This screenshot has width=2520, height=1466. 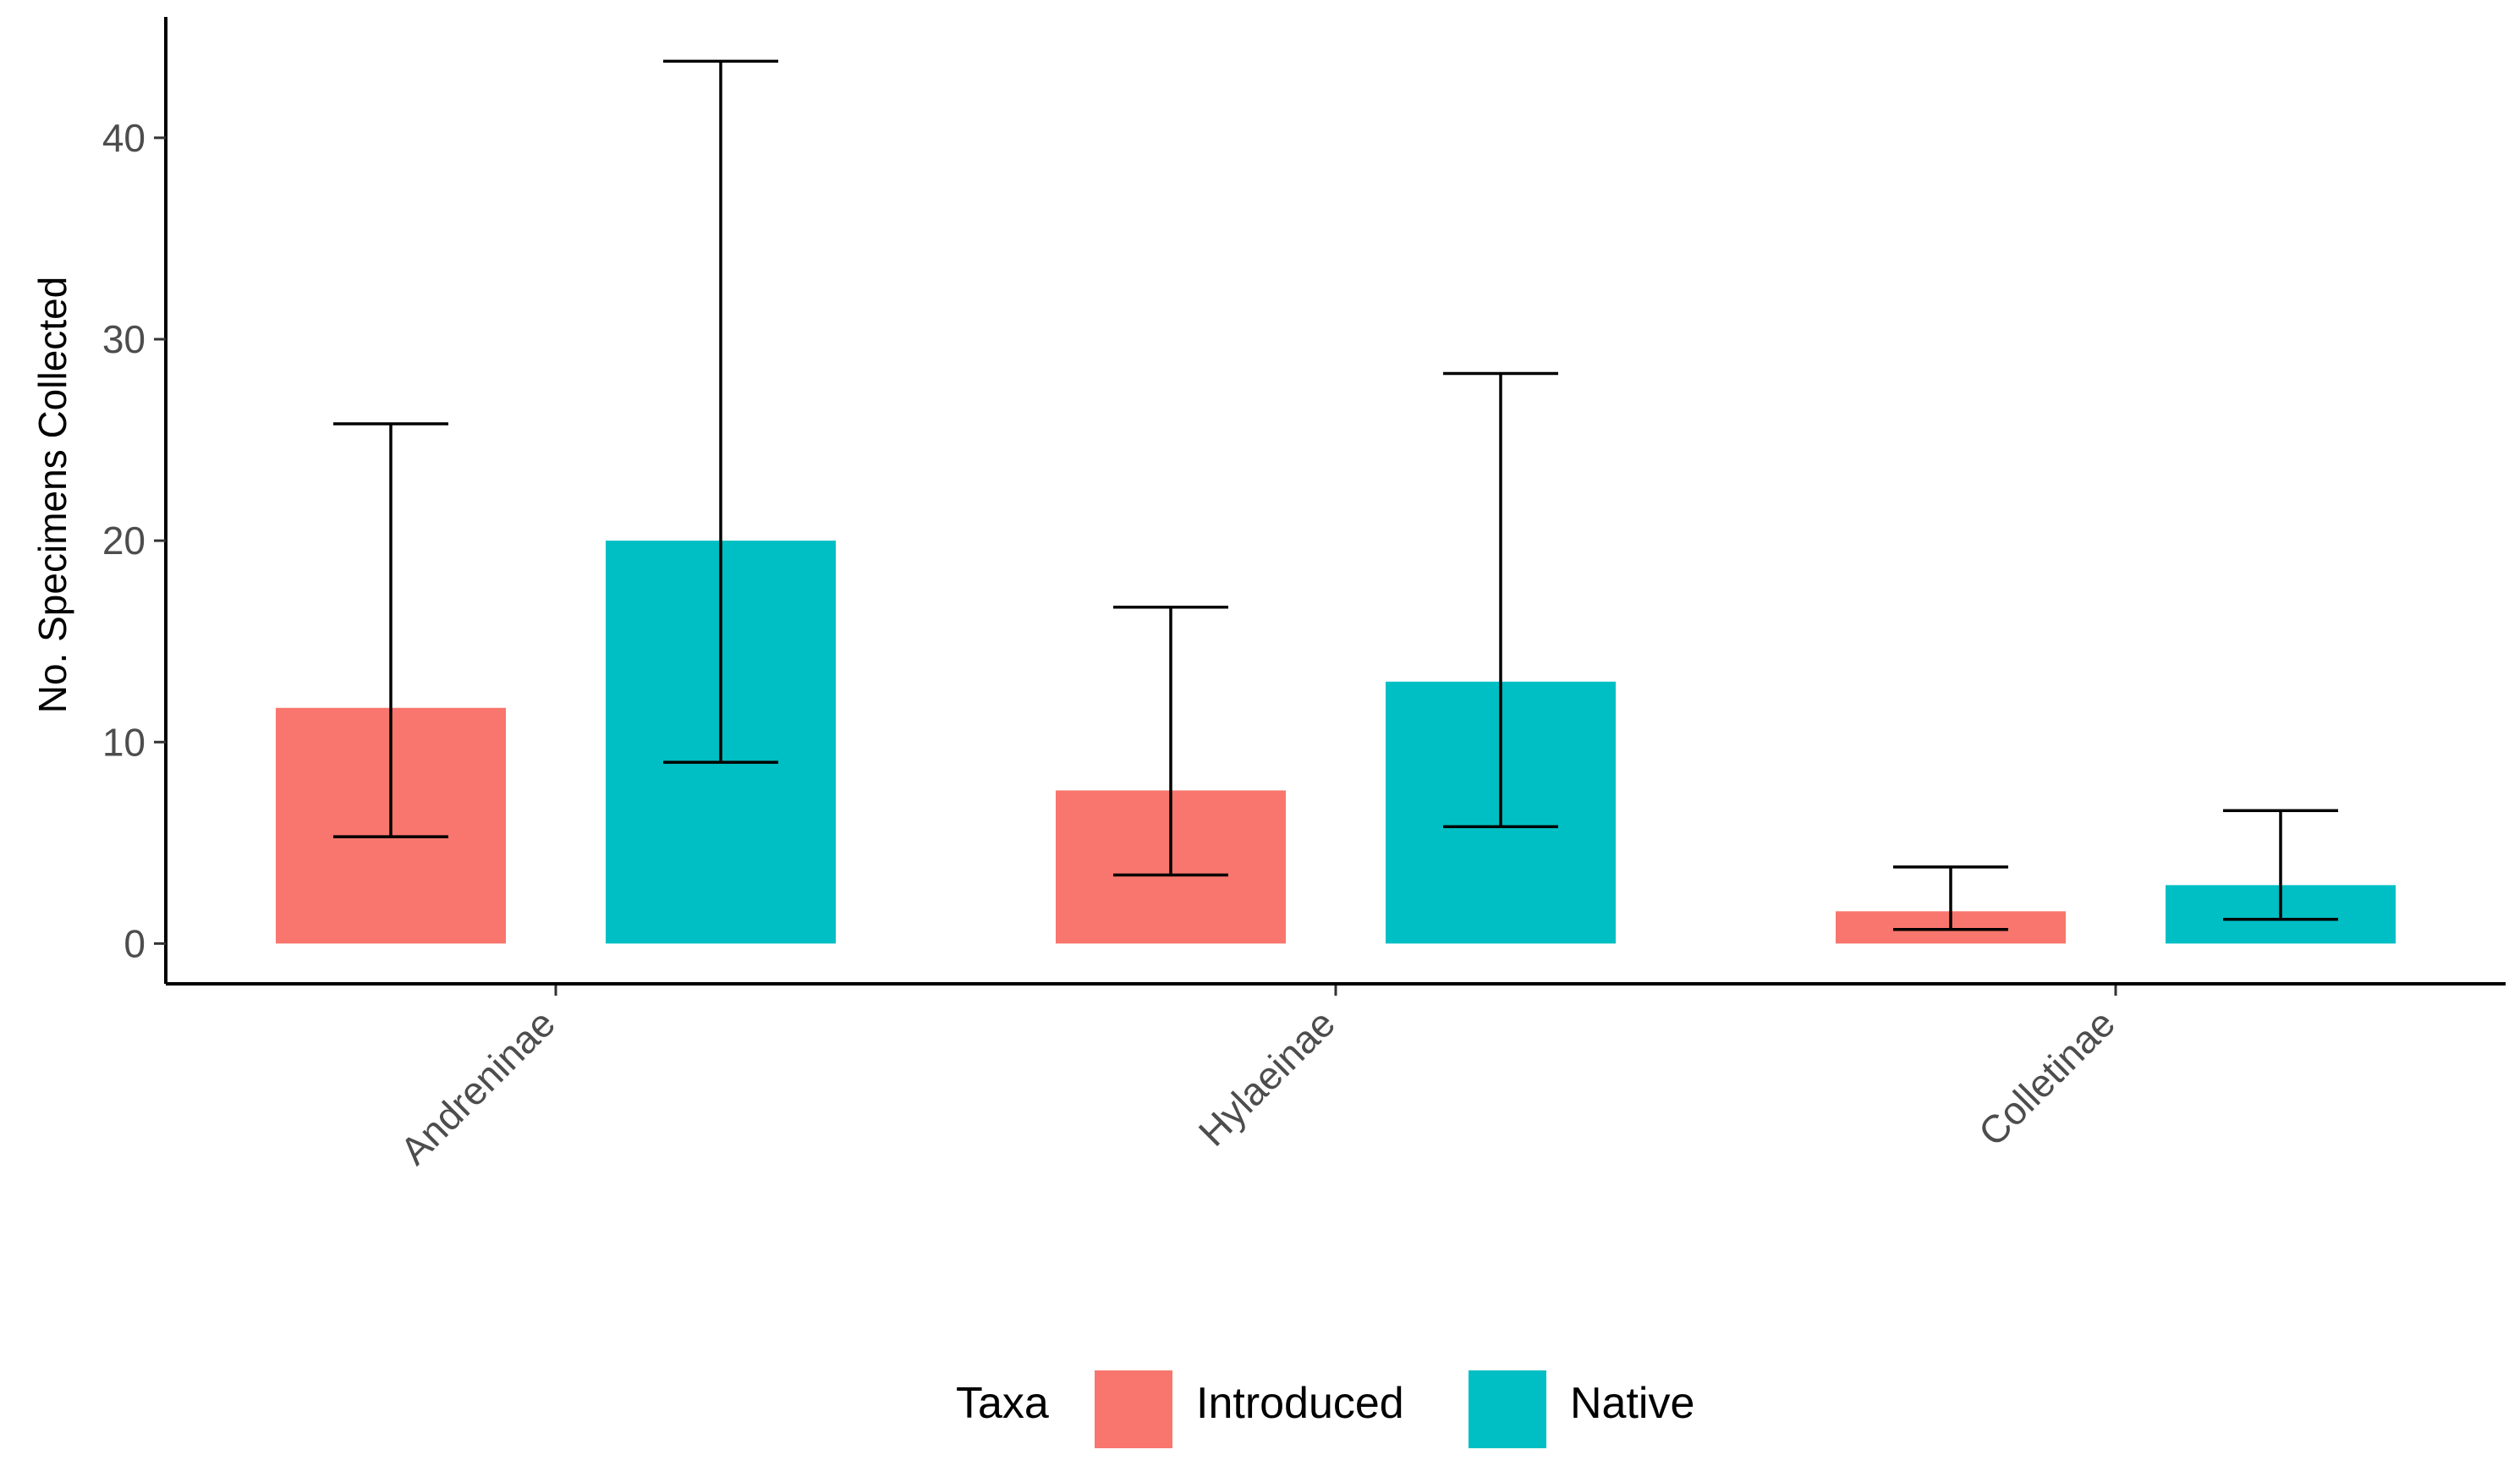 I want to click on y-axis-title: No. Specimens Collected, so click(x=52, y=495).